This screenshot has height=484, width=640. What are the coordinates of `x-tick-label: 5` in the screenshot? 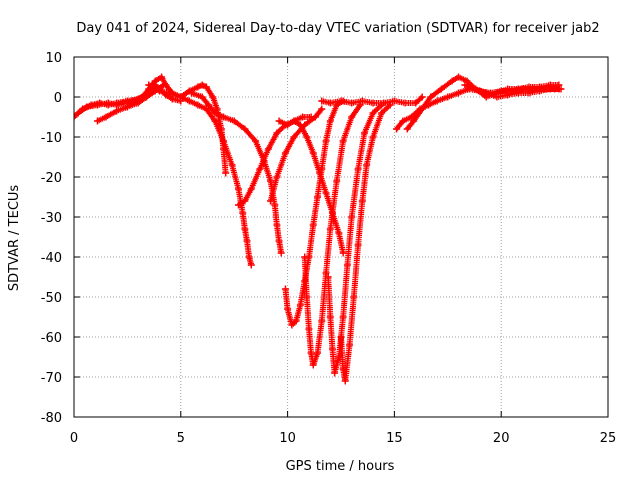 It's located at (181, 438).